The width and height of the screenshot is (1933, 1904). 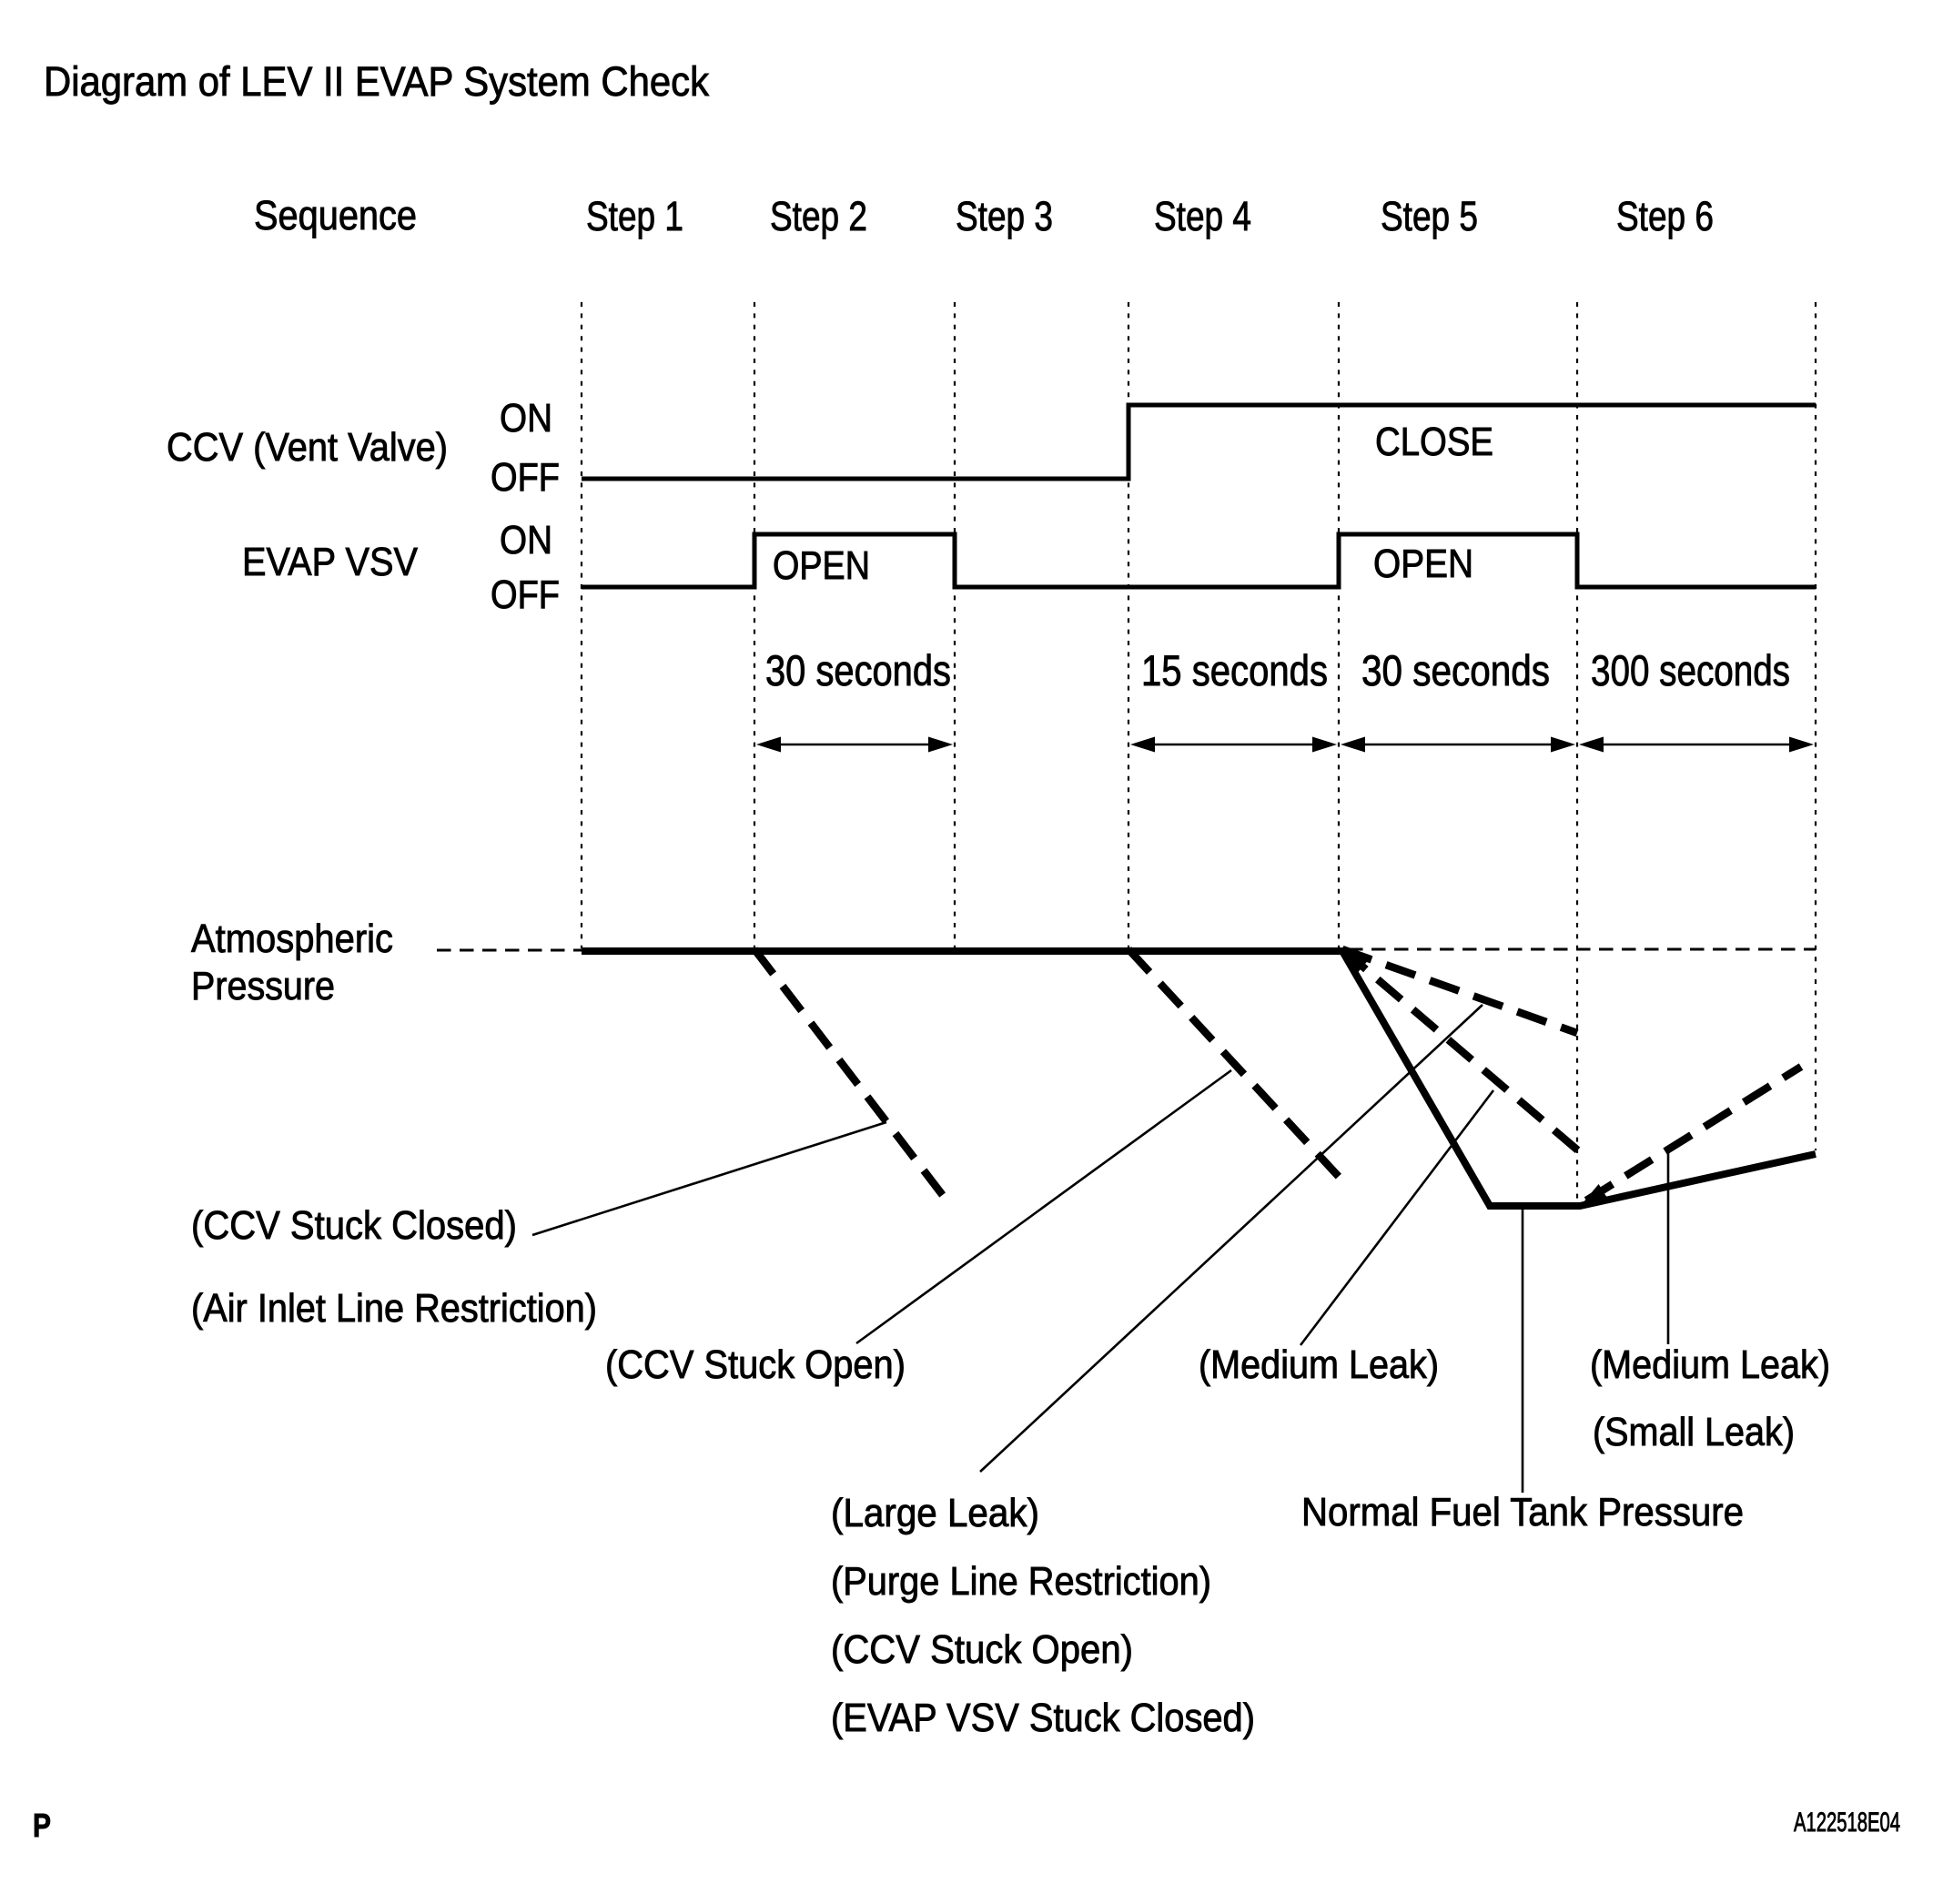 What do you see at coordinates (1004, 216) in the screenshot?
I see `svg-text: Step 3` at bounding box center [1004, 216].